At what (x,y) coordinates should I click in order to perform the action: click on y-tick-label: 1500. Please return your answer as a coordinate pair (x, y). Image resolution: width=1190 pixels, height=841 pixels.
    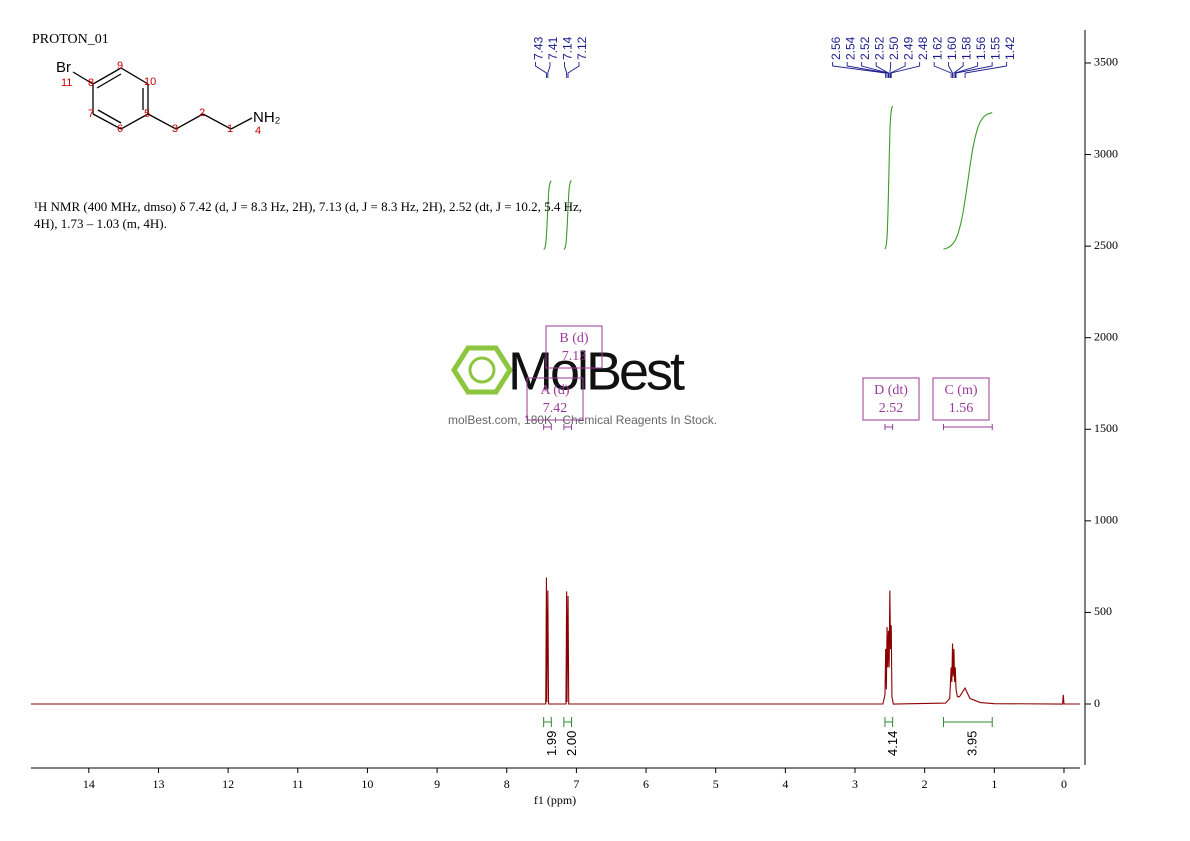
    Looking at the image, I should click on (1106, 428).